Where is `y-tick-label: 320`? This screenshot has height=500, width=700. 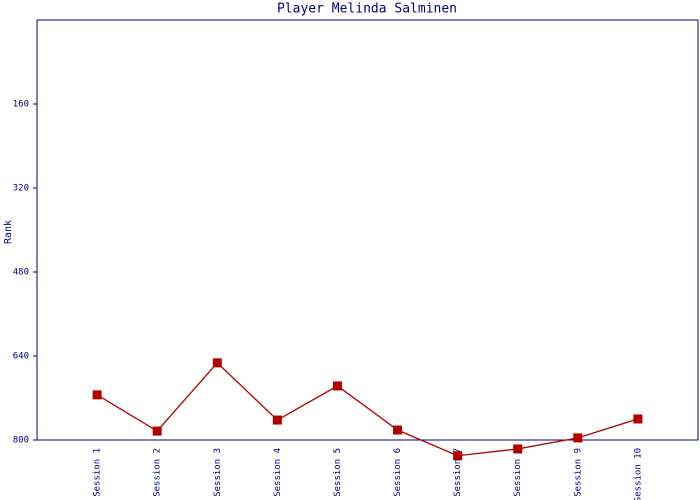 y-tick-label: 320 is located at coordinates (21, 189).